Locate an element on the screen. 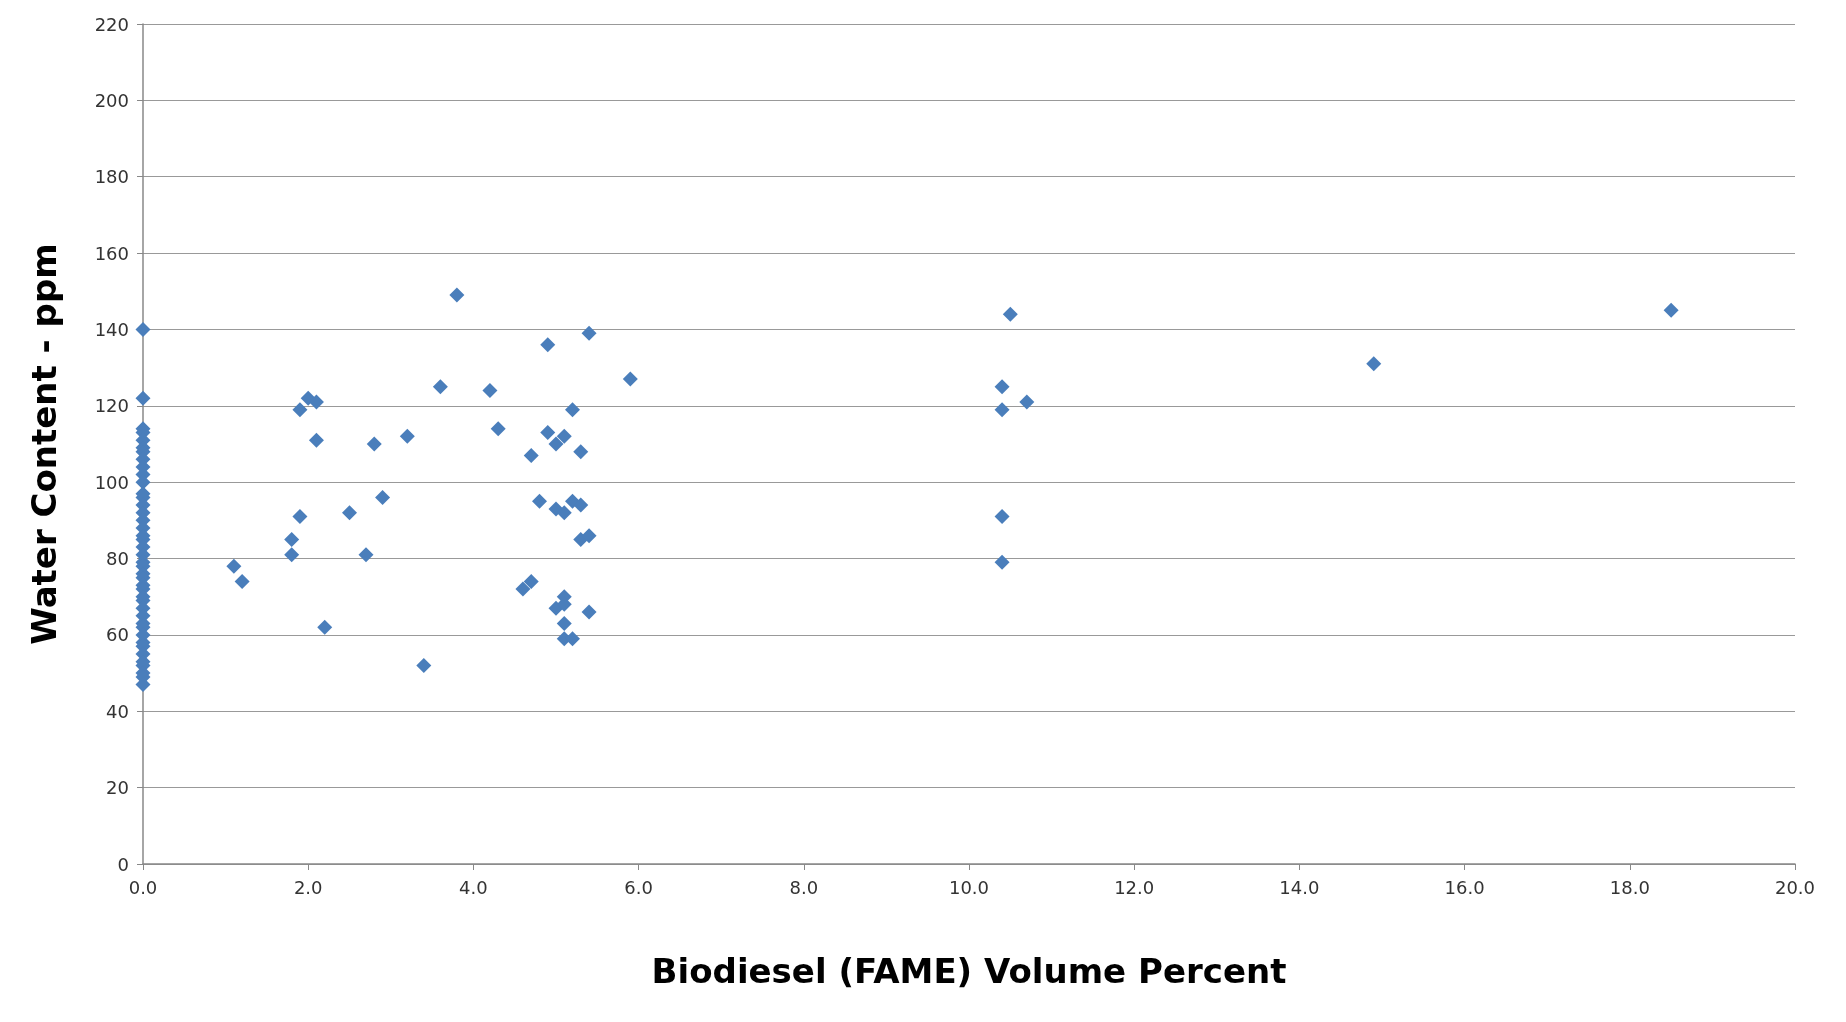 Image resolution: width=1846 pixels, height=1022 pixels. x-tick-label: 4.0 is located at coordinates (473, 887).